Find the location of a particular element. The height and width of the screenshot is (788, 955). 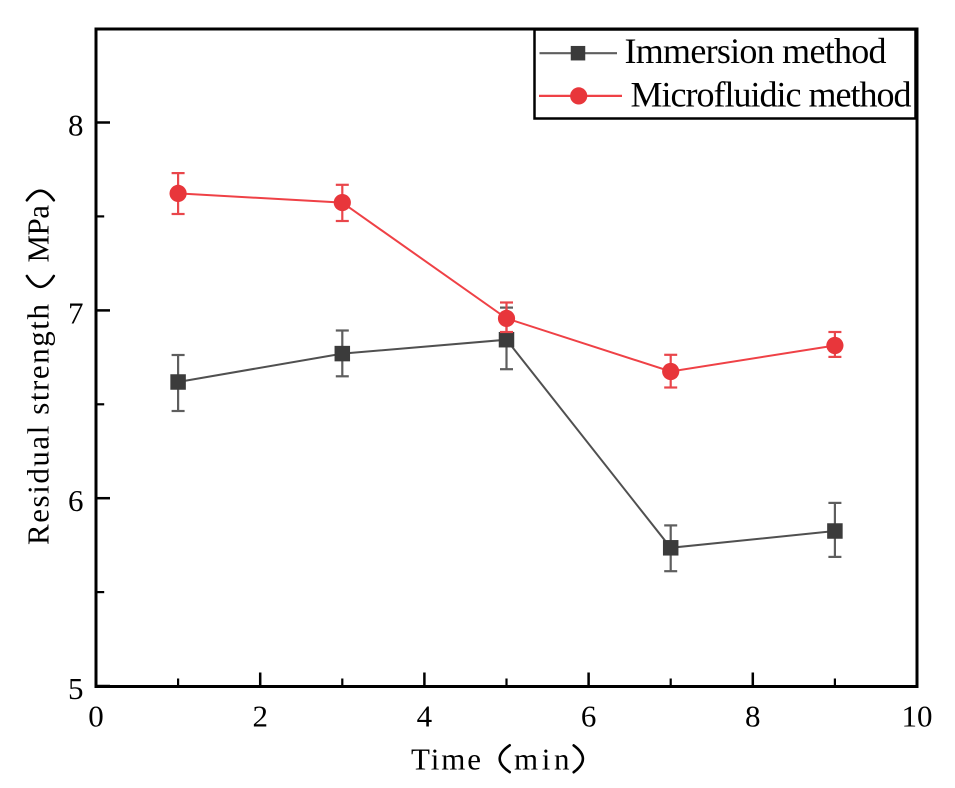

svg-text: 7 is located at coordinates (76, 312).